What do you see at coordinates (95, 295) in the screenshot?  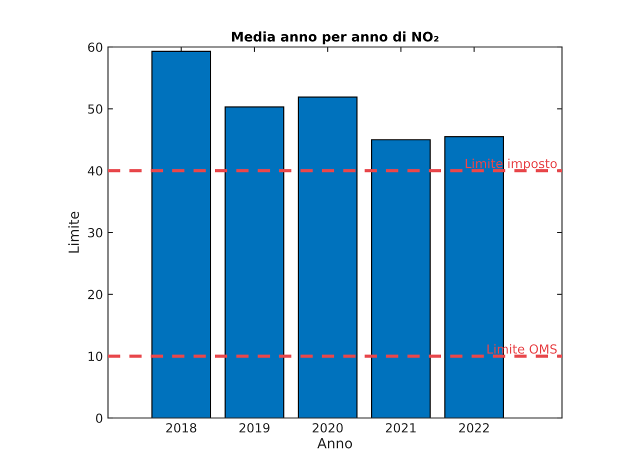 I see `y-tick-label: 20` at bounding box center [95, 295].